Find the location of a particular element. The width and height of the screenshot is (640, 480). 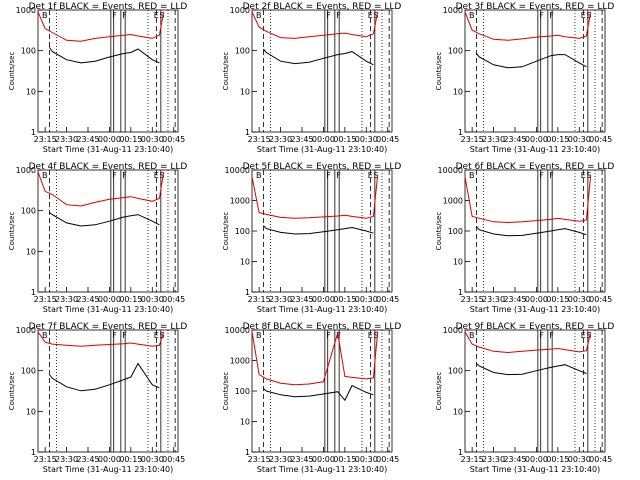

panel-title: Det 3f BLACK = Events, RED = LLD is located at coordinates (535, 7).